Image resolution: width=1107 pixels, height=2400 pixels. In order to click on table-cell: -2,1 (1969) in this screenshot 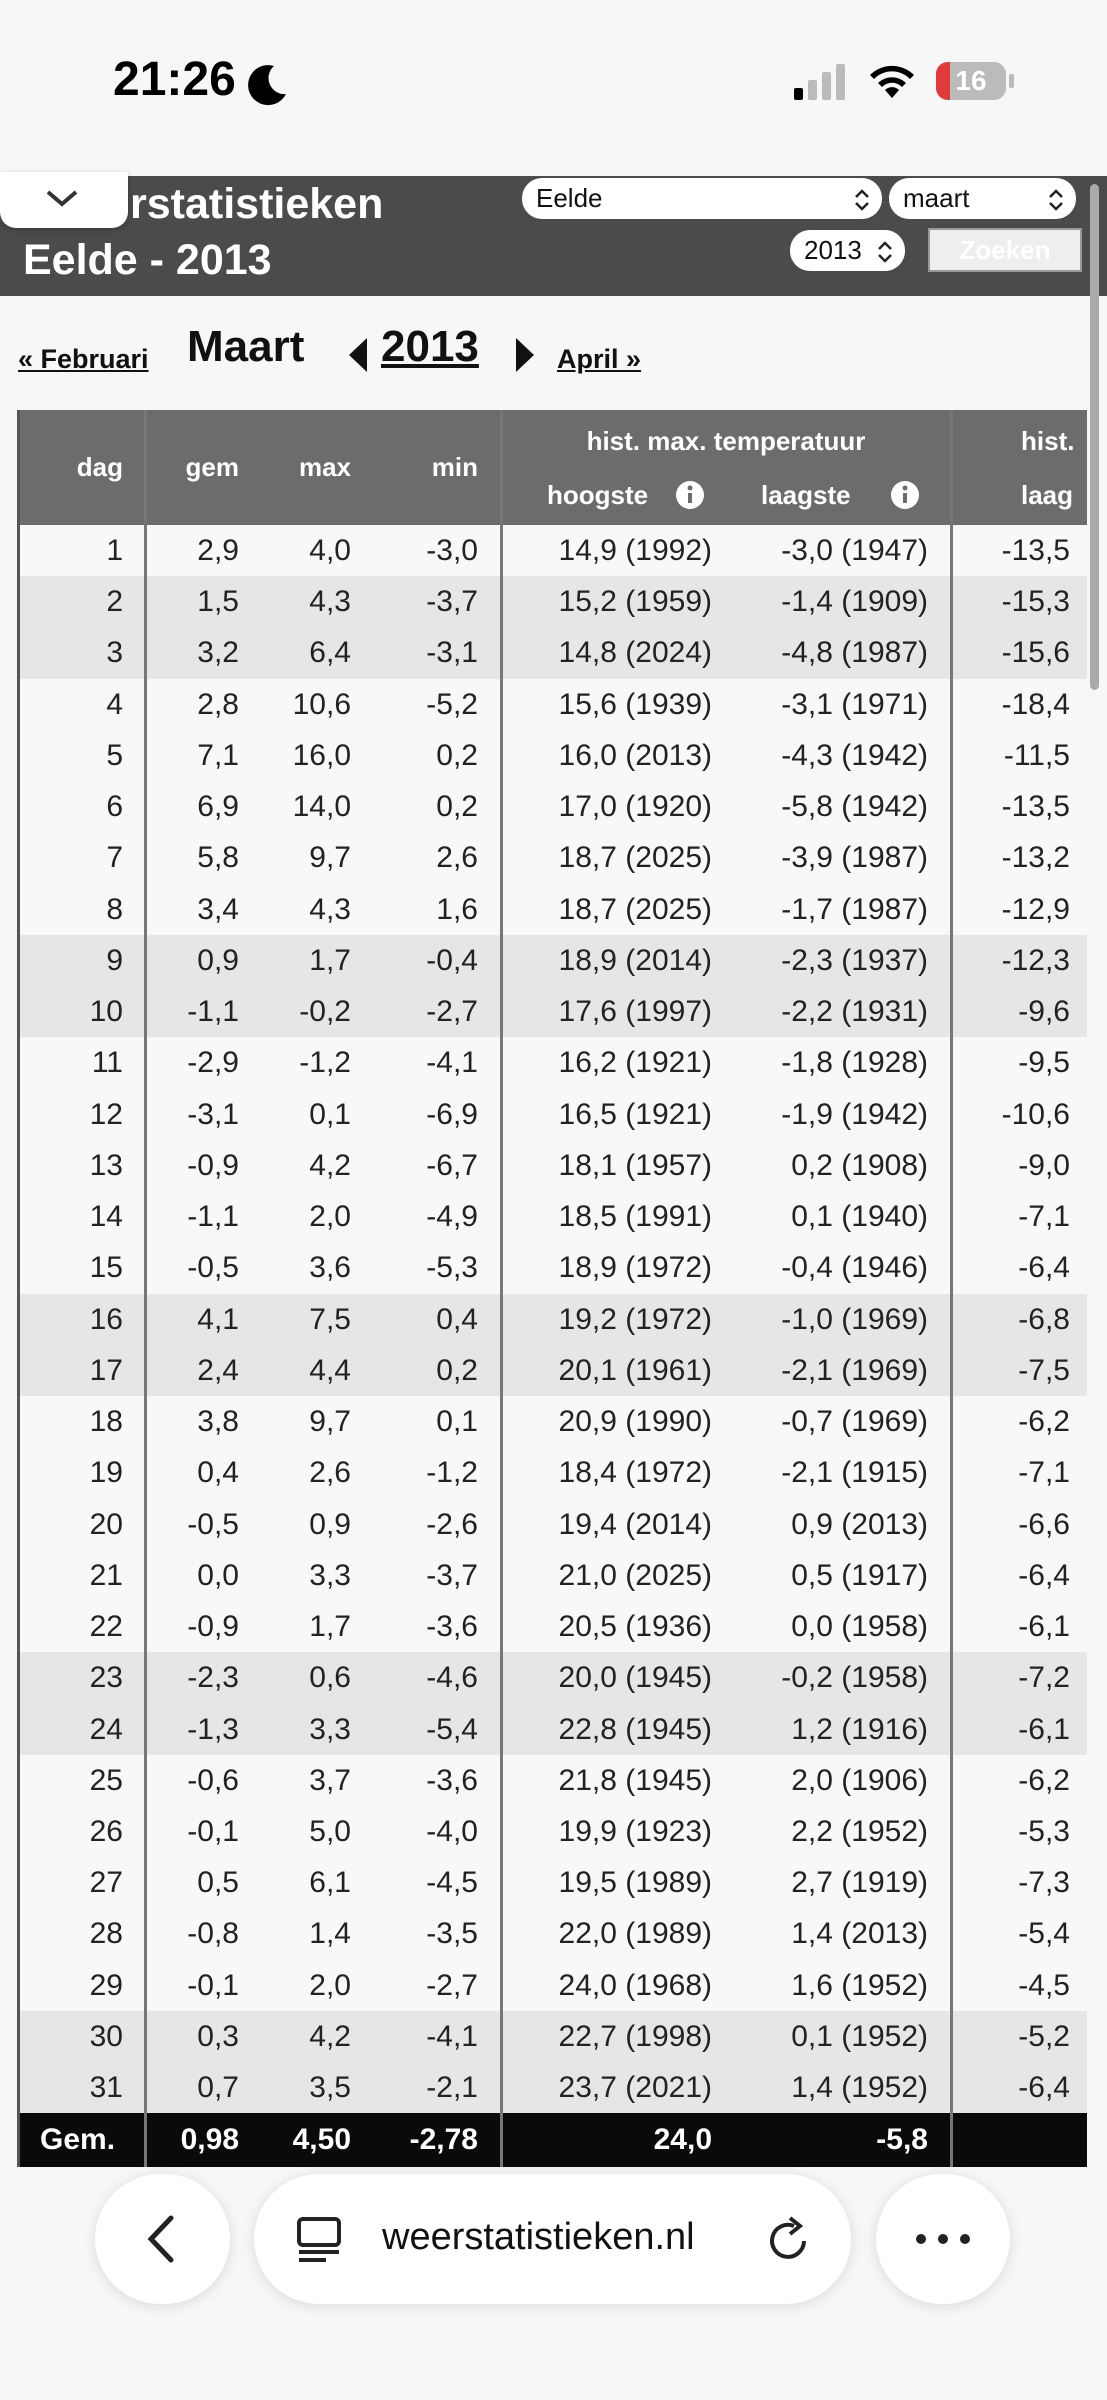, I will do `click(854, 1370)`.